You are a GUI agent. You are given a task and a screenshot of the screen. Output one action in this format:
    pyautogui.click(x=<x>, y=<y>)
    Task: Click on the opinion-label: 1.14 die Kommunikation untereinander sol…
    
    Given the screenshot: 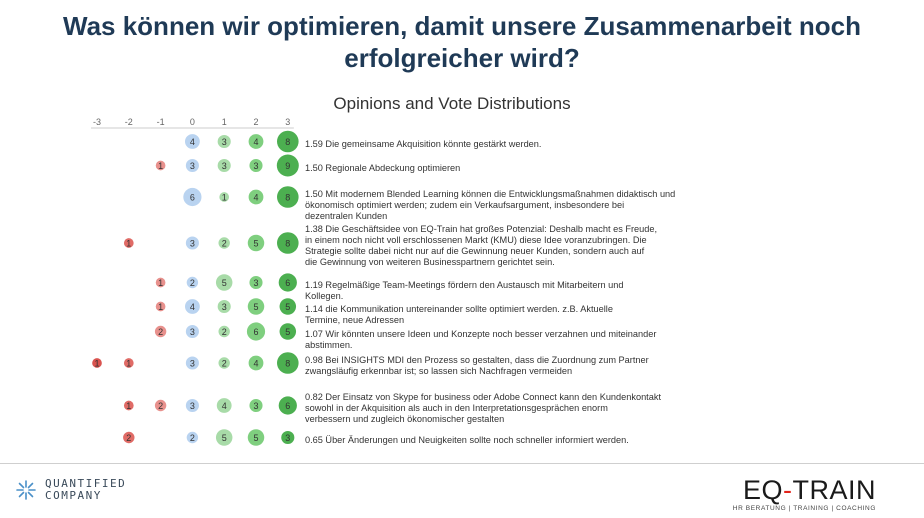 What is the action you would take?
    pyautogui.click(x=459, y=309)
    